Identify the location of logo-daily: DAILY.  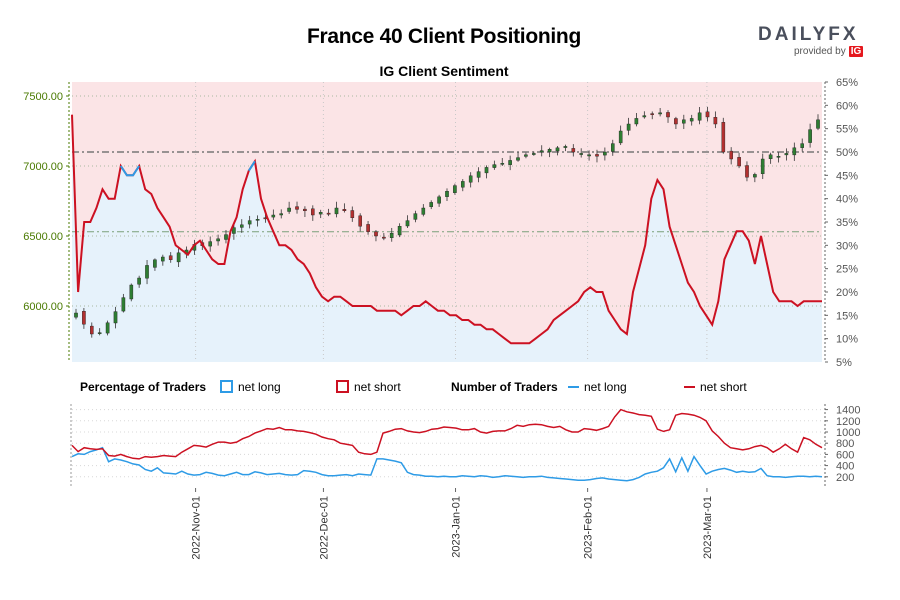
(793, 34).